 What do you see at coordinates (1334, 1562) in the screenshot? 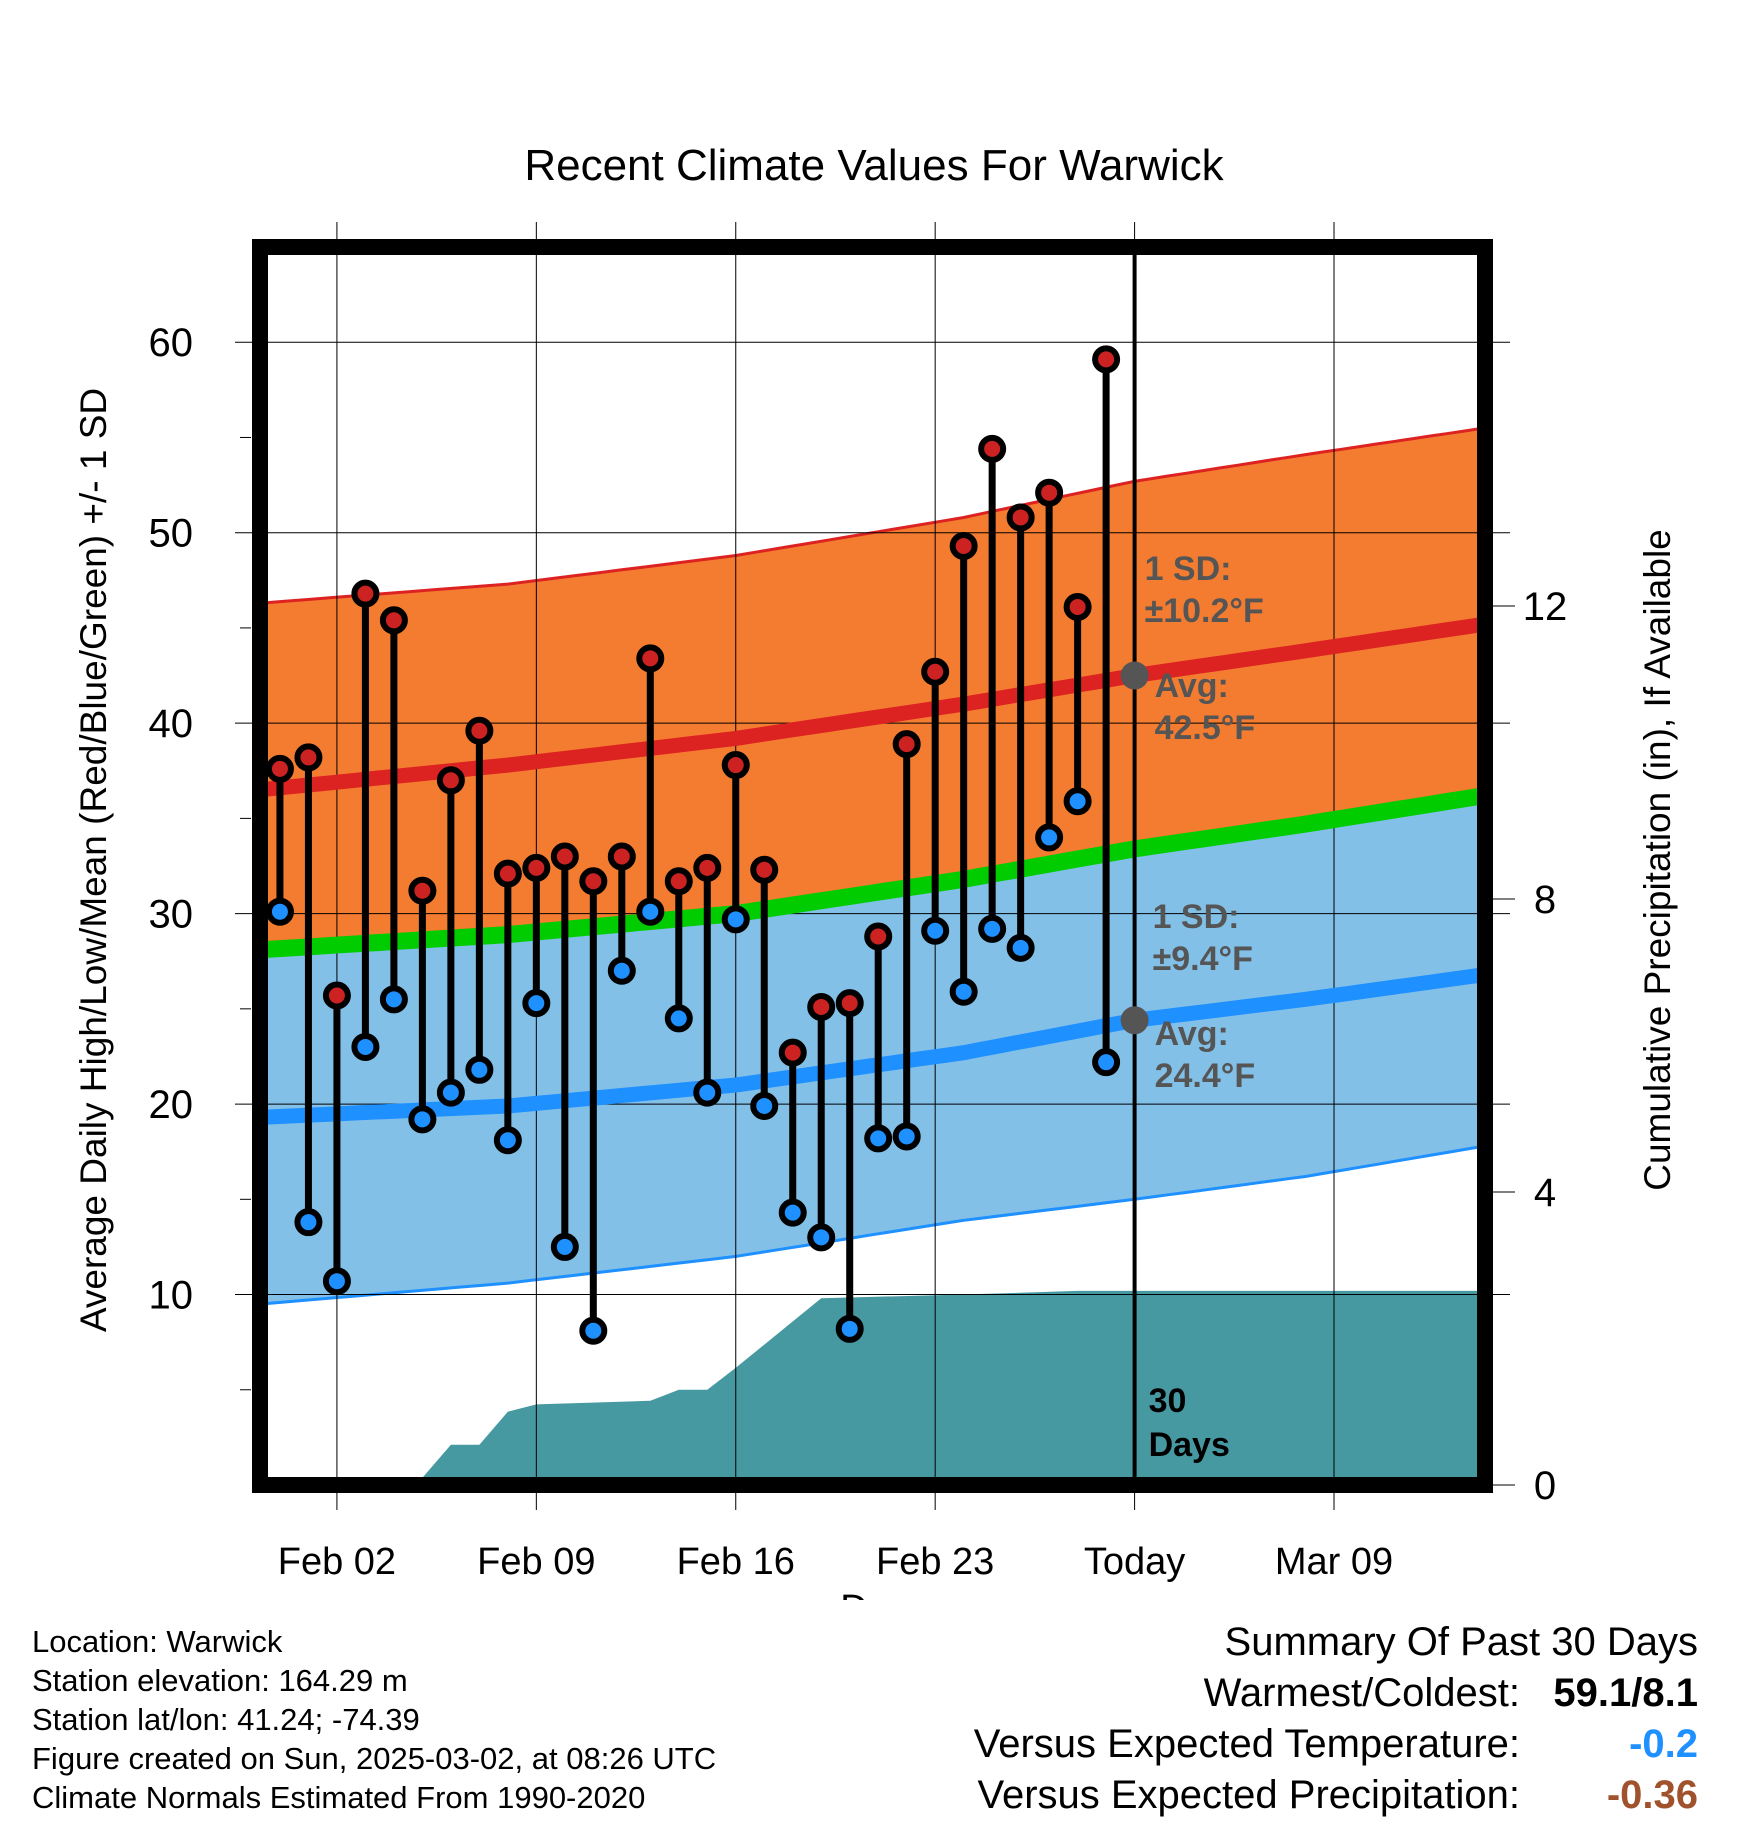
I see `x-tick-label: Mar 09` at bounding box center [1334, 1562].